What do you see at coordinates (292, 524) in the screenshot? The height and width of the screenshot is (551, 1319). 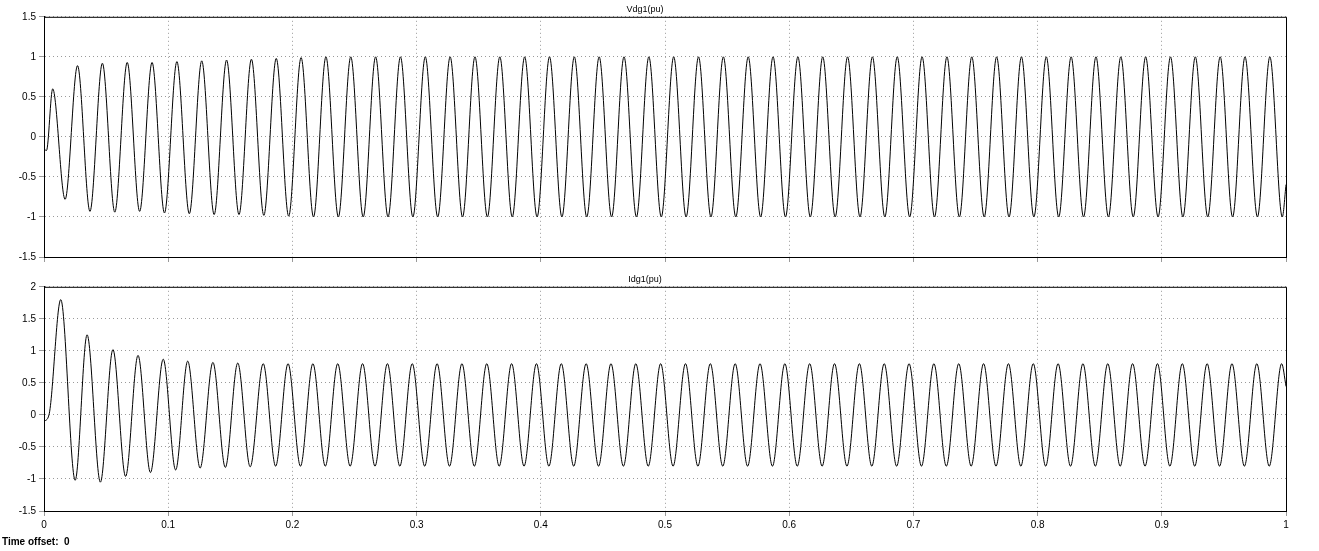 I see `x-tick-label: 0.2` at bounding box center [292, 524].